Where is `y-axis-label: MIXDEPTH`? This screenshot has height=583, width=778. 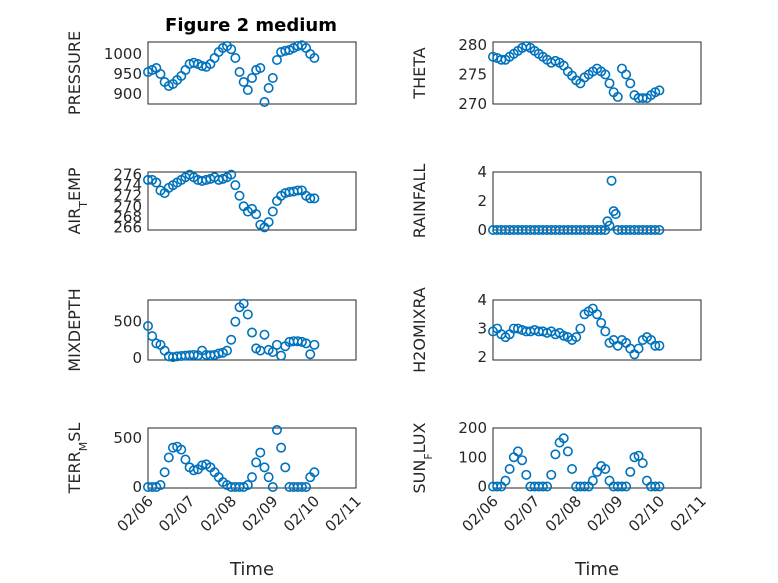
y-axis-label: MIXDEPTH is located at coordinates (74, 329).